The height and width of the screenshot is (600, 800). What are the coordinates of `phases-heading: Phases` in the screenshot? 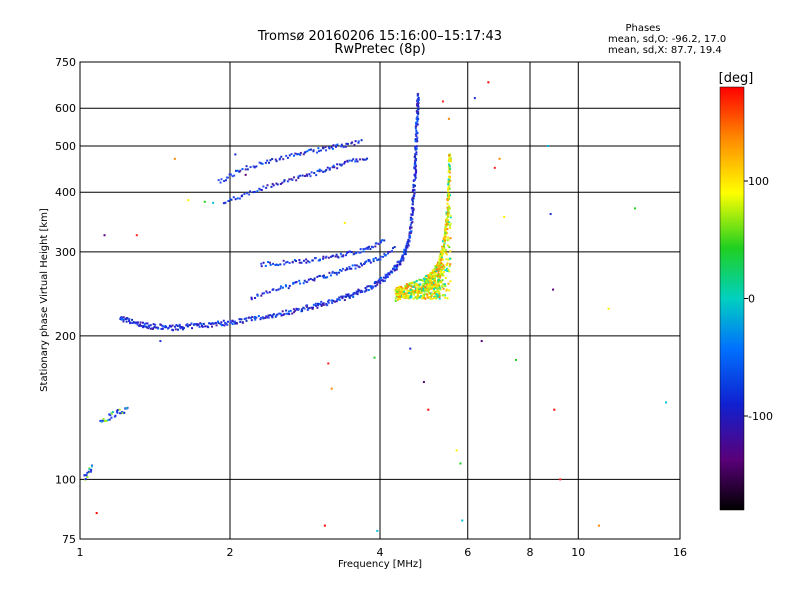 It's located at (642, 28).